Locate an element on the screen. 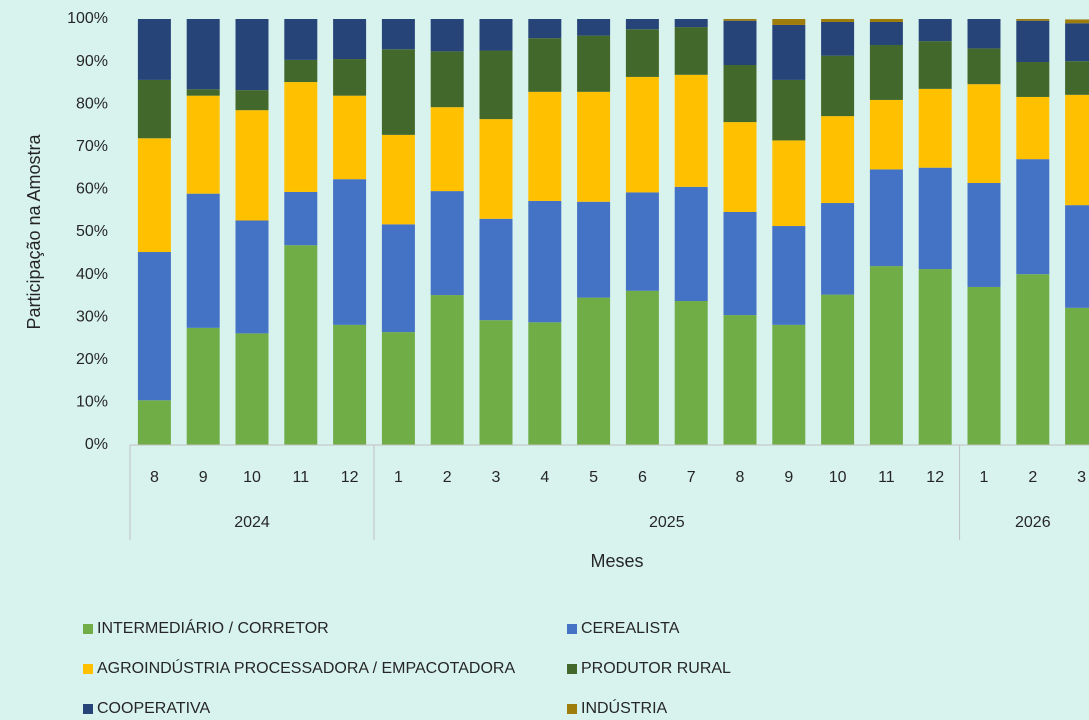 The image size is (1089, 720). x-axis-title: Meses is located at coordinates (616, 561).